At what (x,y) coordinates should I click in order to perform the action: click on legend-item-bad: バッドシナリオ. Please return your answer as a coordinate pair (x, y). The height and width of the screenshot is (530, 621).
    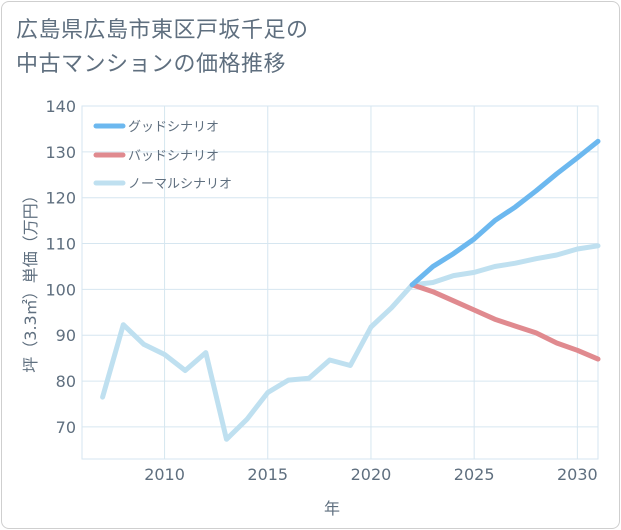
    Looking at the image, I should click on (156, 156).